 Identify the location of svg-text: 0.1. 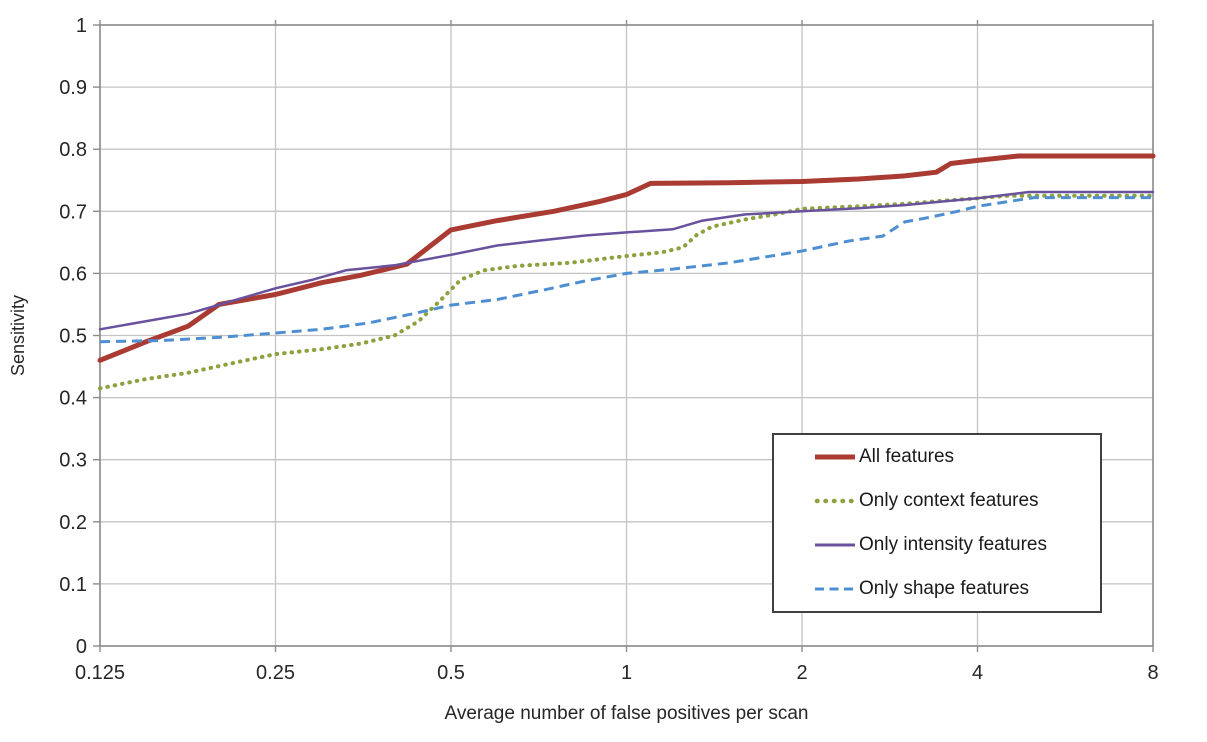
(73, 585).